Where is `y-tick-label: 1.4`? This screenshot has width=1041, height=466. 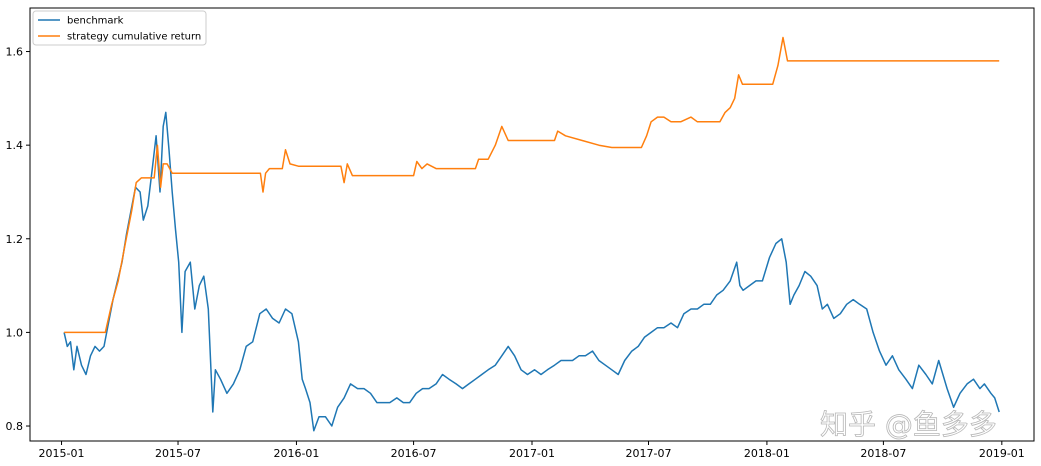 y-tick-label: 1.4 is located at coordinates (15, 145).